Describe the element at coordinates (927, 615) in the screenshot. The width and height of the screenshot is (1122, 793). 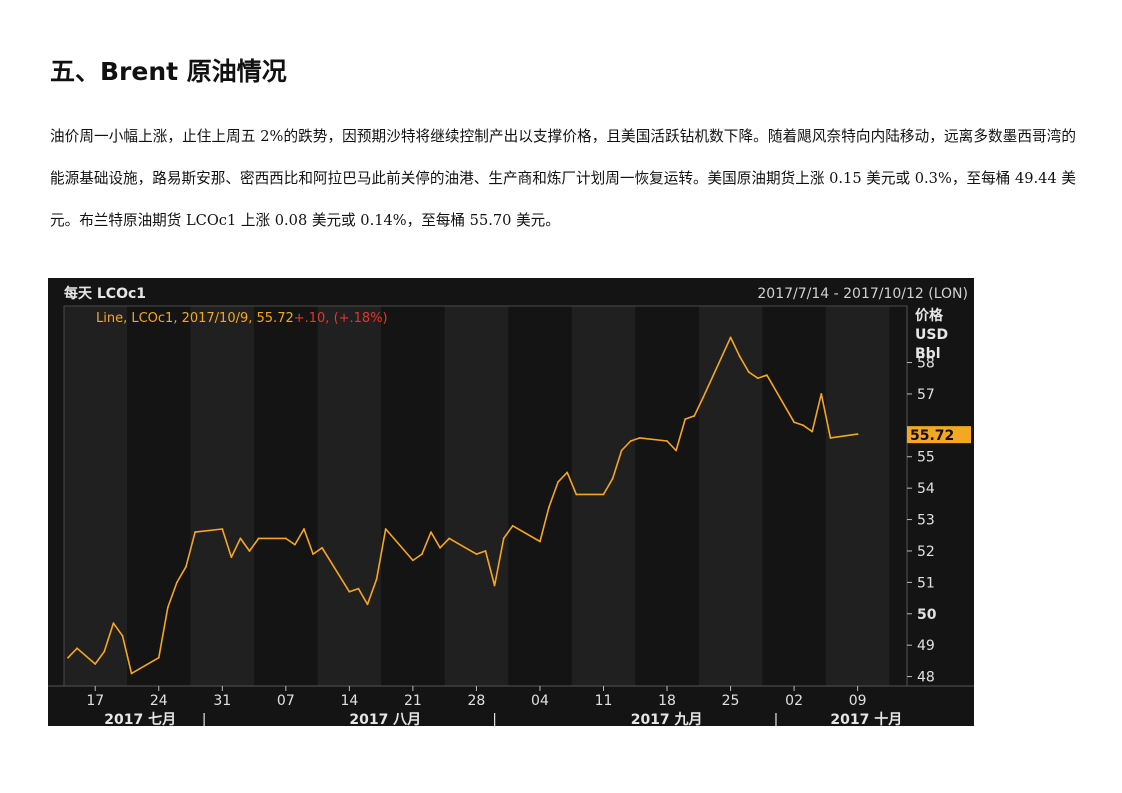
I see `y-tick-label: 50` at that location.